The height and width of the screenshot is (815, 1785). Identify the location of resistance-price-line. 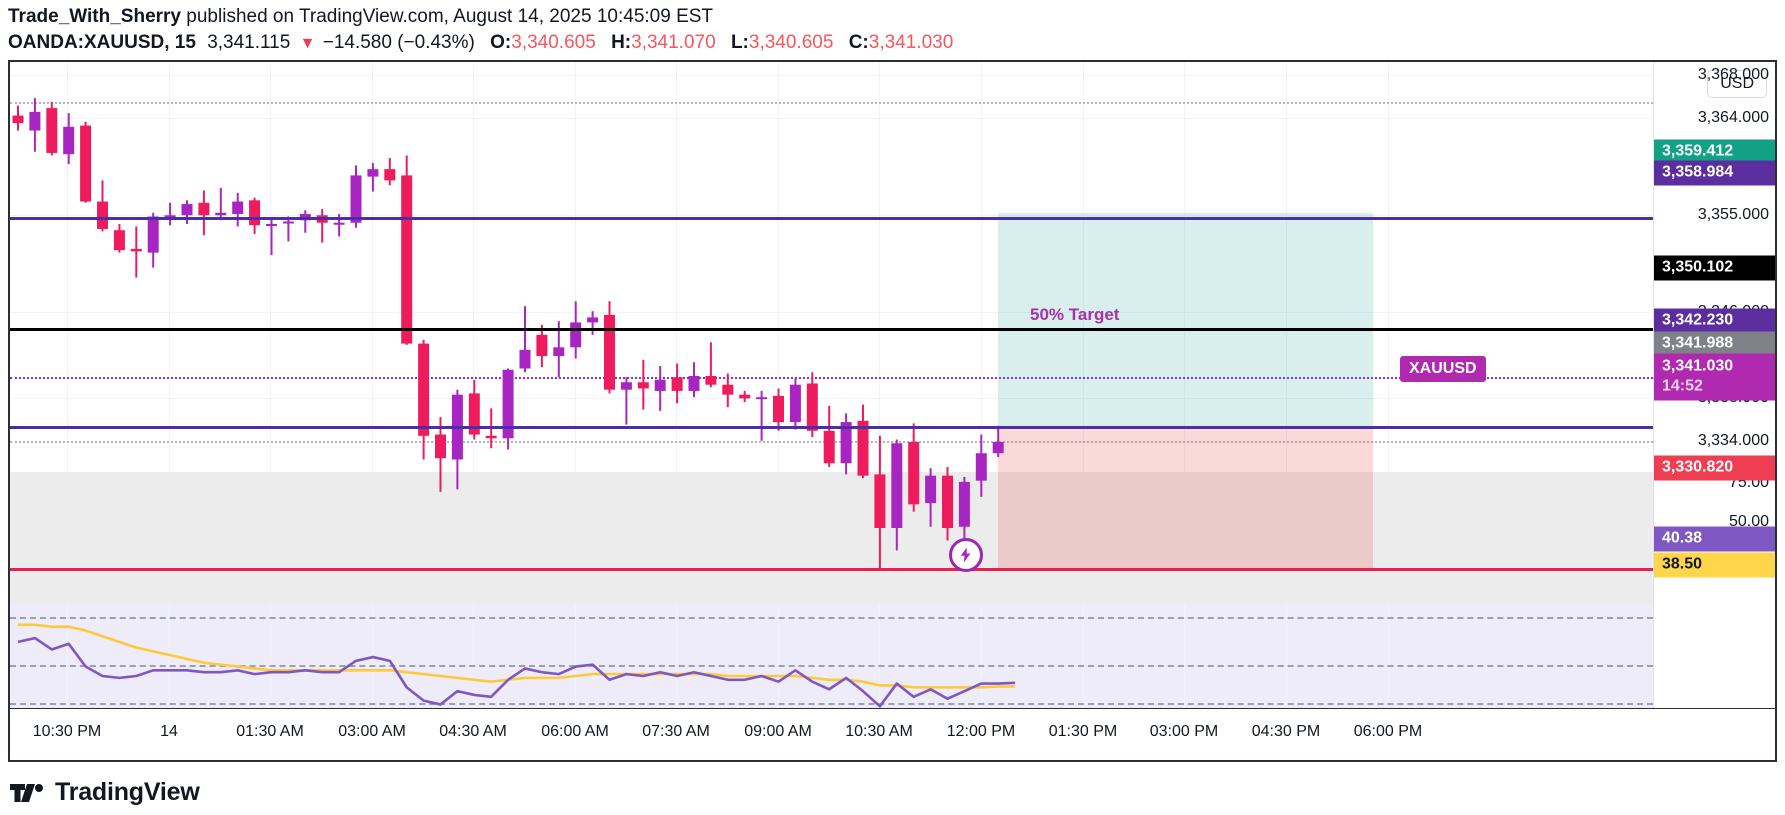
(831, 218).